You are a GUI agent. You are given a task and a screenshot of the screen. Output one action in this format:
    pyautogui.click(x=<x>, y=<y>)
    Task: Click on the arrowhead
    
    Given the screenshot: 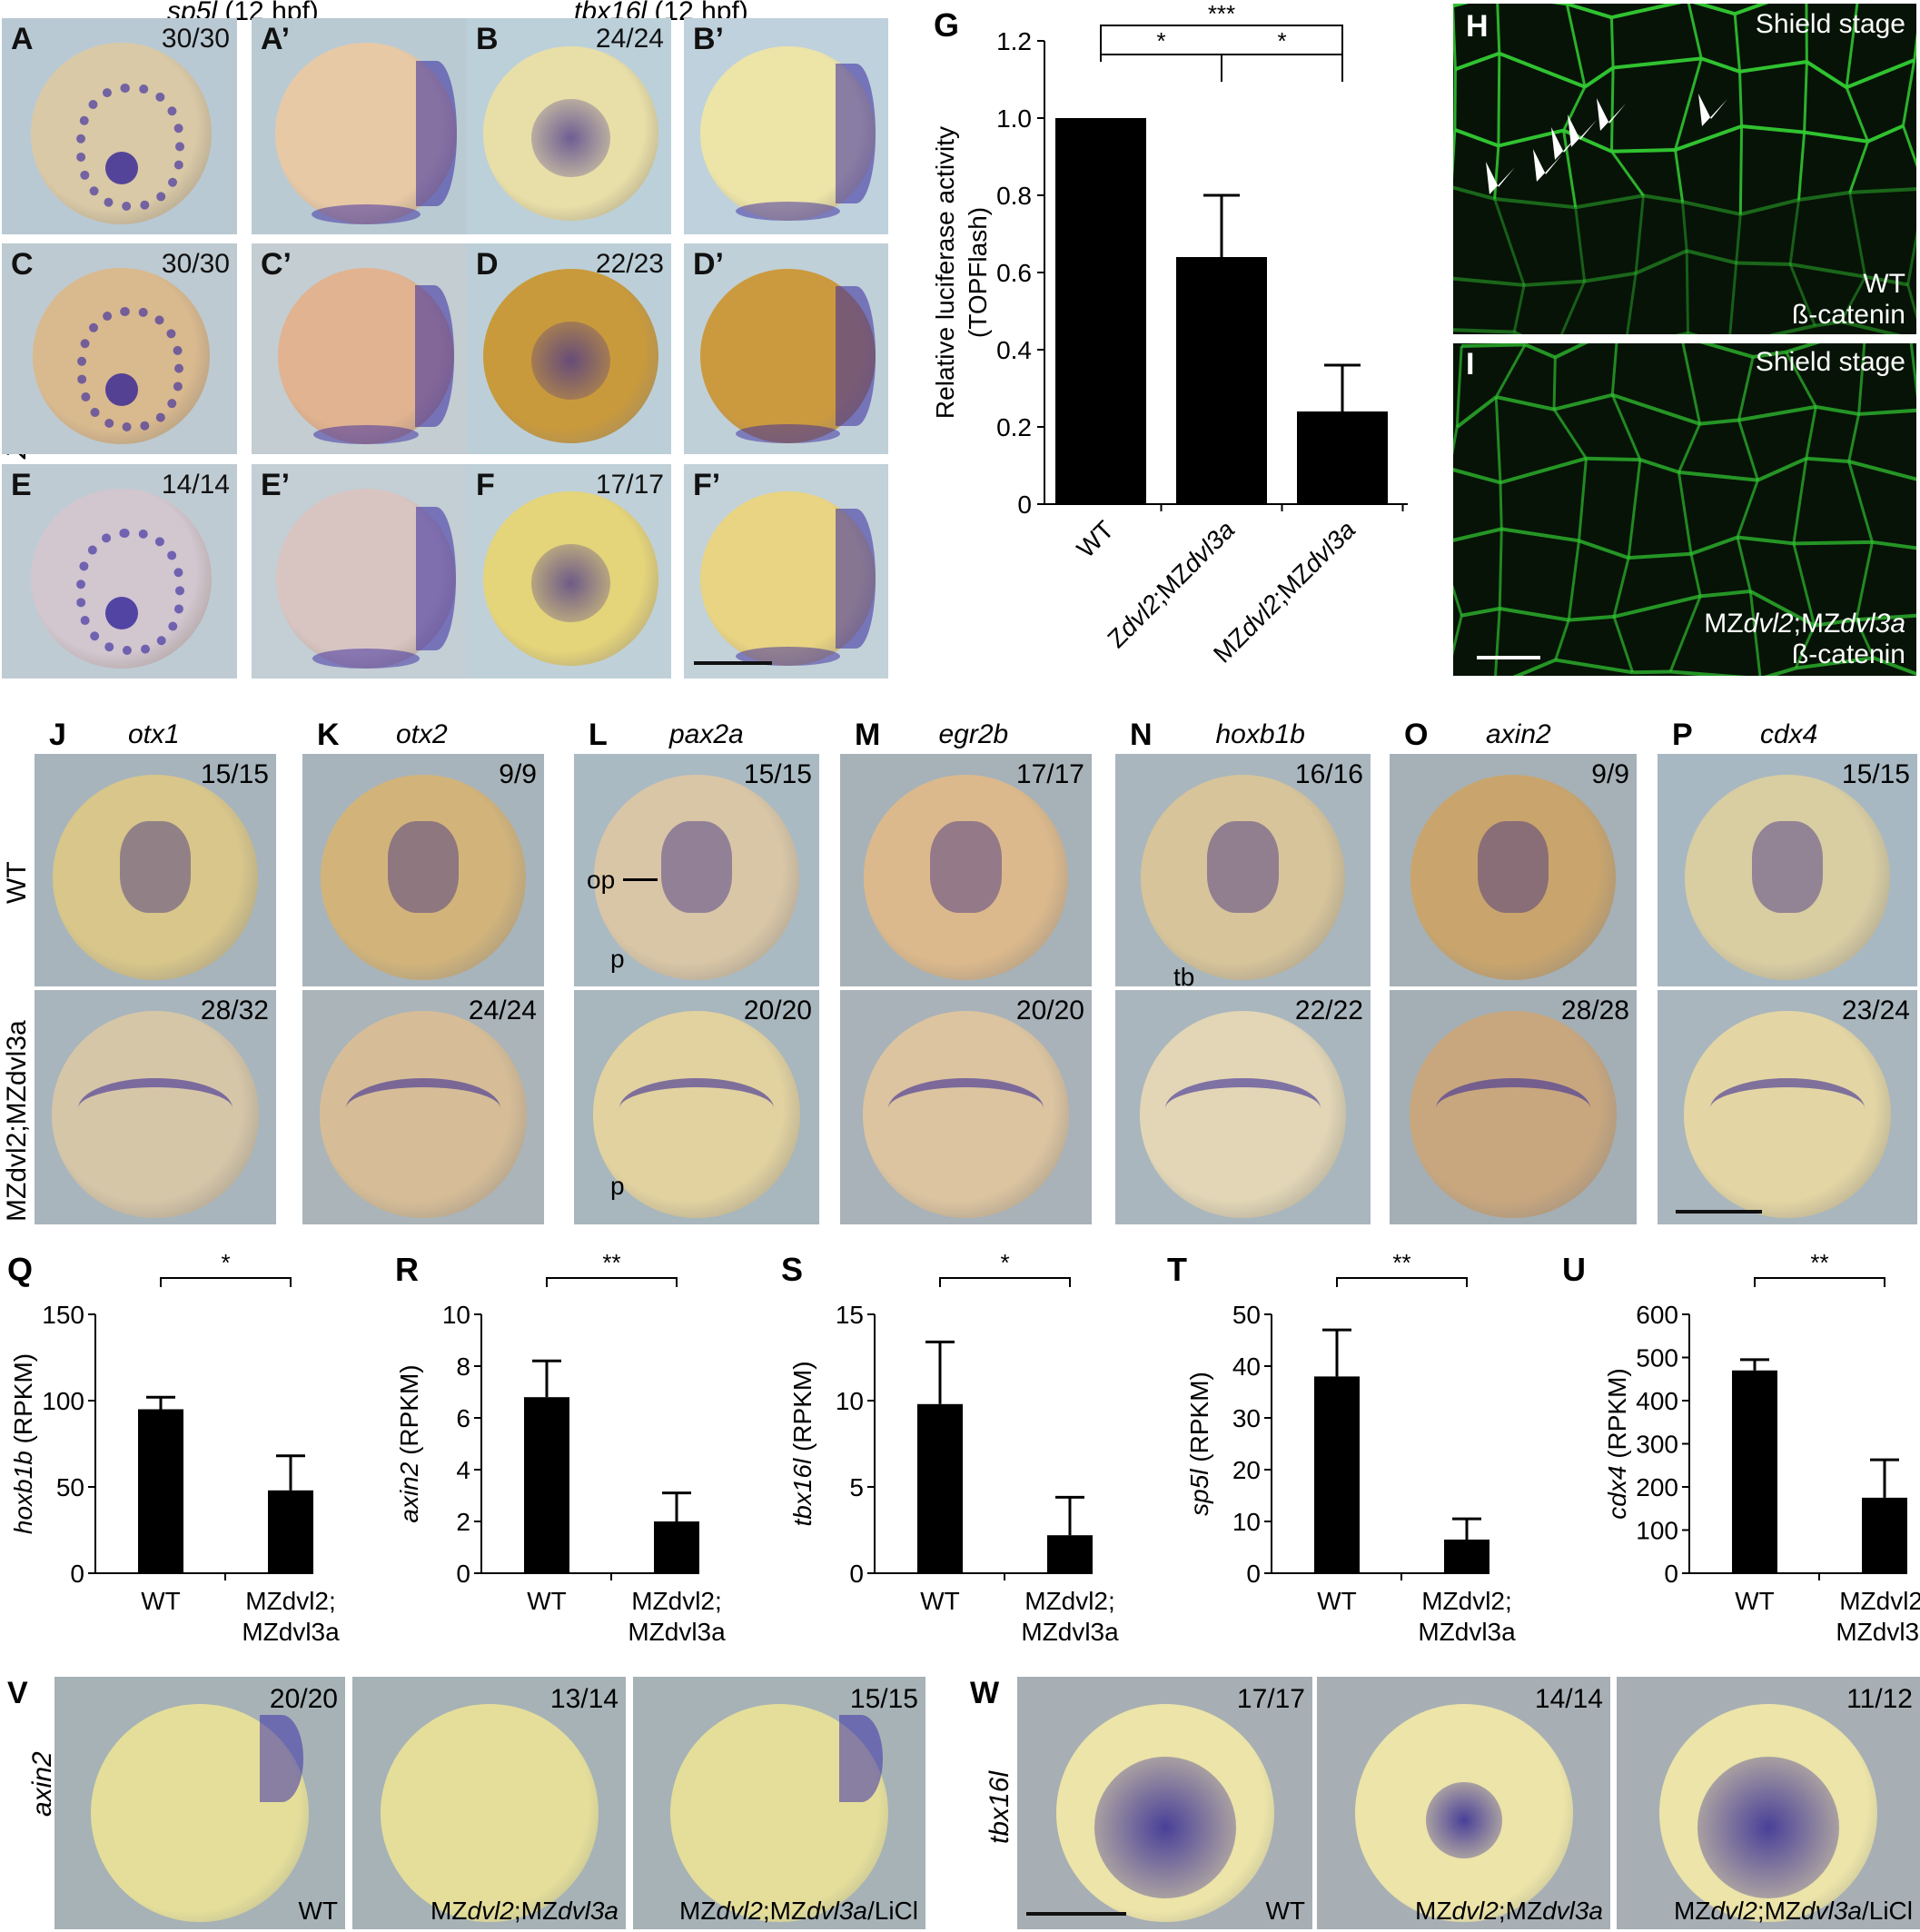 What is the action you would take?
    pyautogui.click(x=1565, y=143)
    